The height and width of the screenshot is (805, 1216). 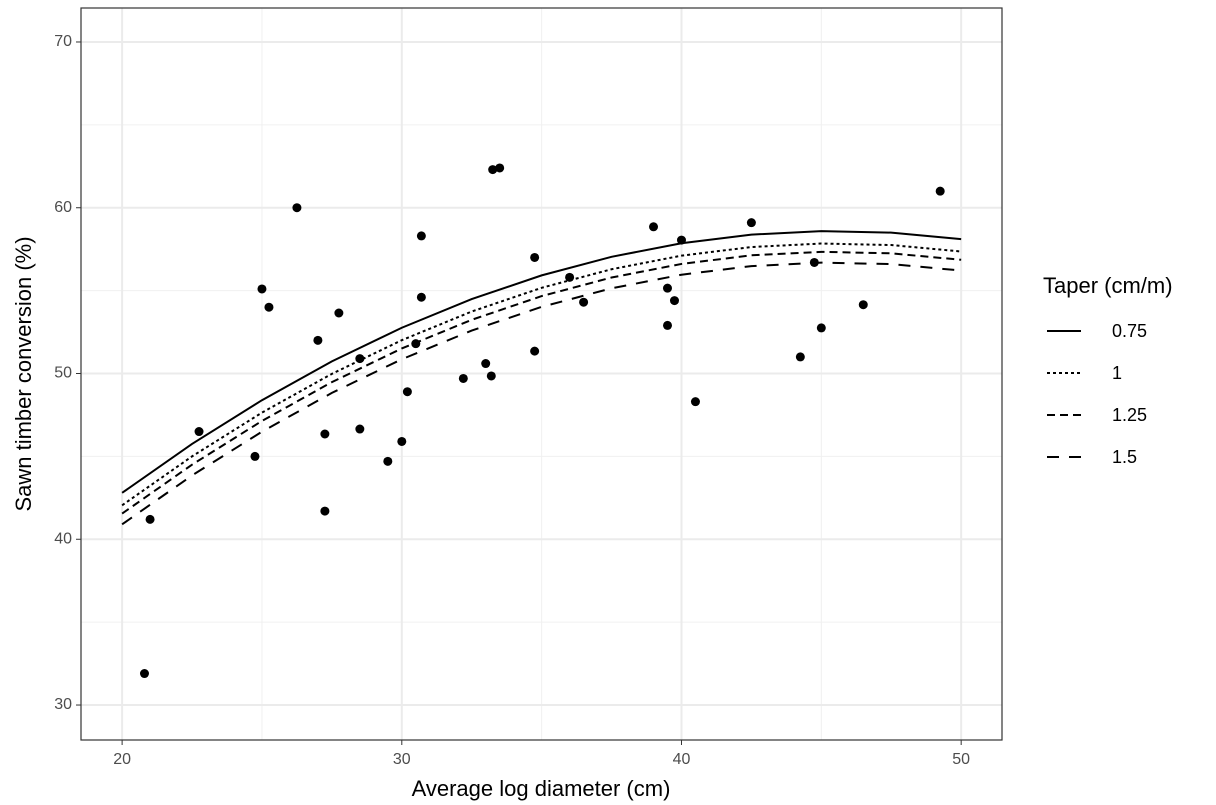 What do you see at coordinates (122, 759) in the screenshot?
I see `x-tick-label: 20` at bounding box center [122, 759].